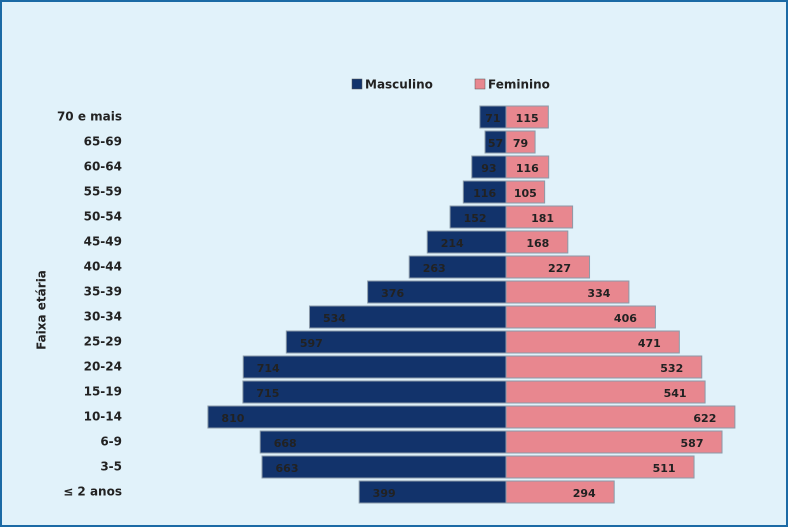 Image resolution: width=788 pixels, height=527 pixels. Describe the element at coordinates (103, 317) in the screenshot. I see `y-tick-label: 30-34` at that location.